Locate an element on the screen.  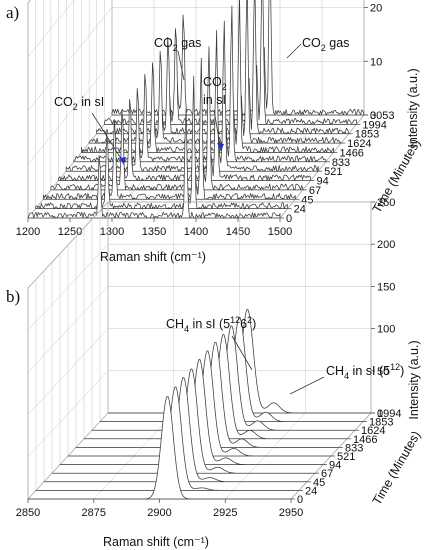
svg-text: CH4 in sI (51262) is located at coordinates (211, 324).